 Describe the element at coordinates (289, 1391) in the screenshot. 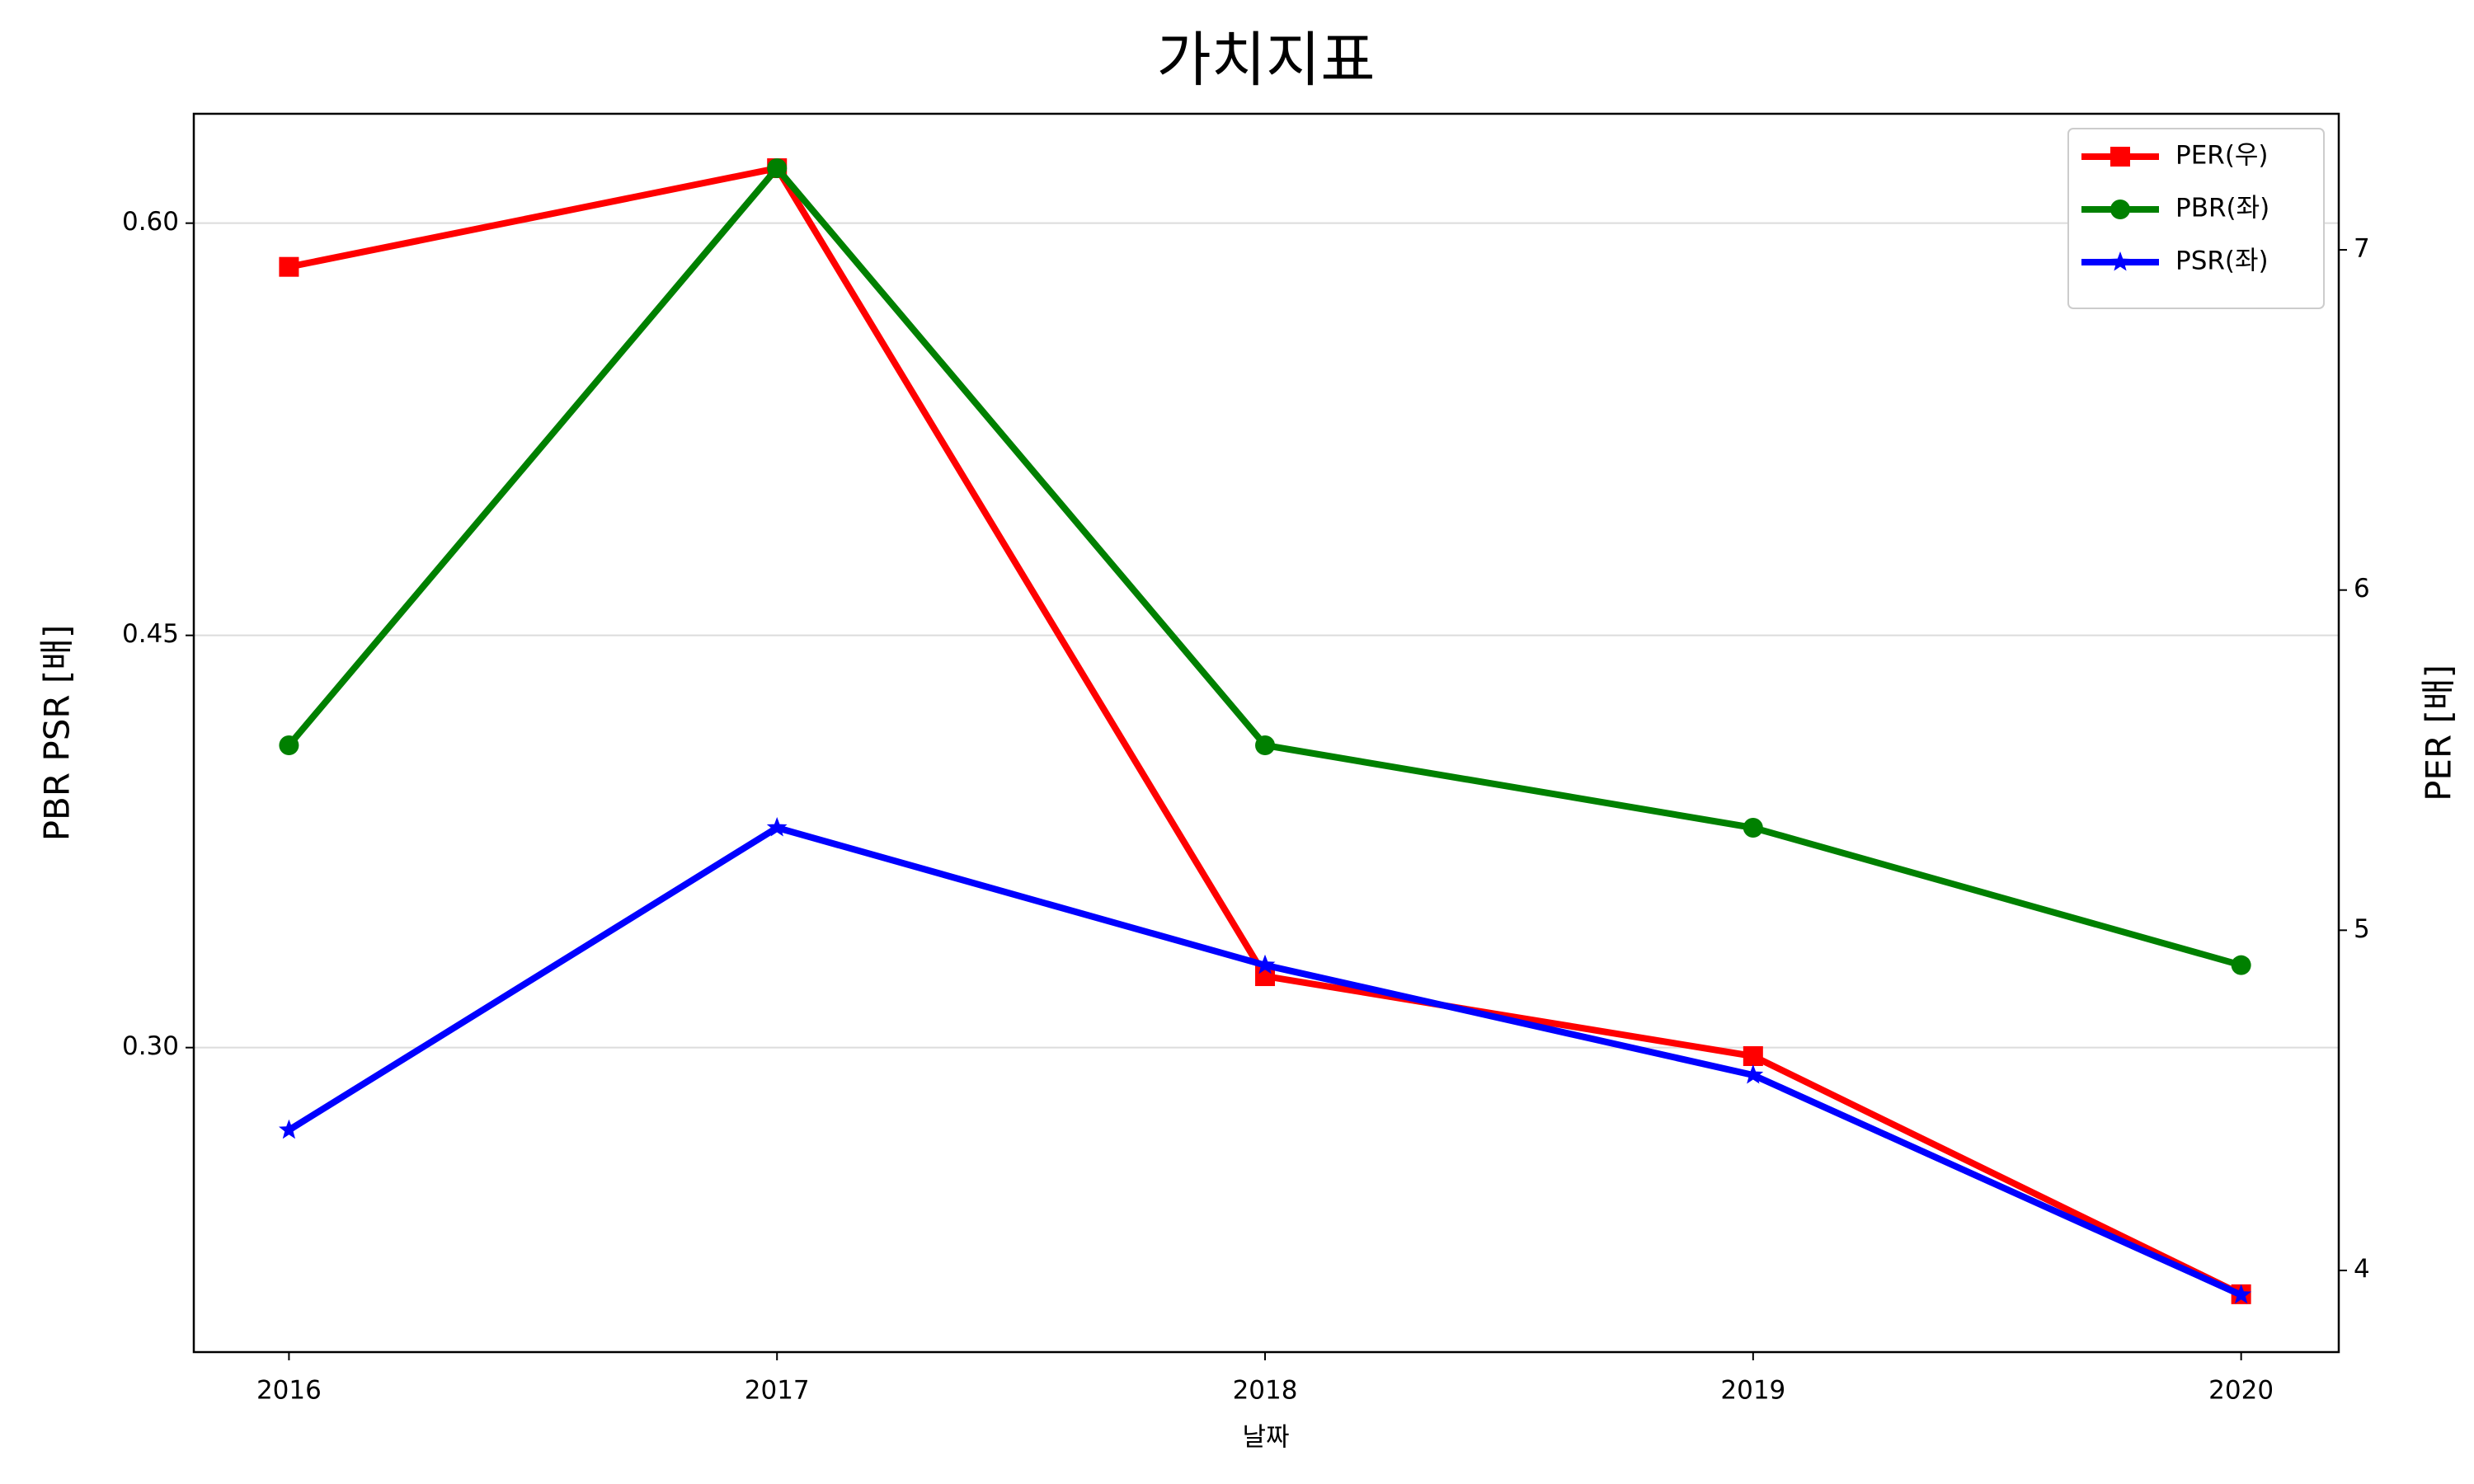

I see `x-tick-label: 2016` at that location.